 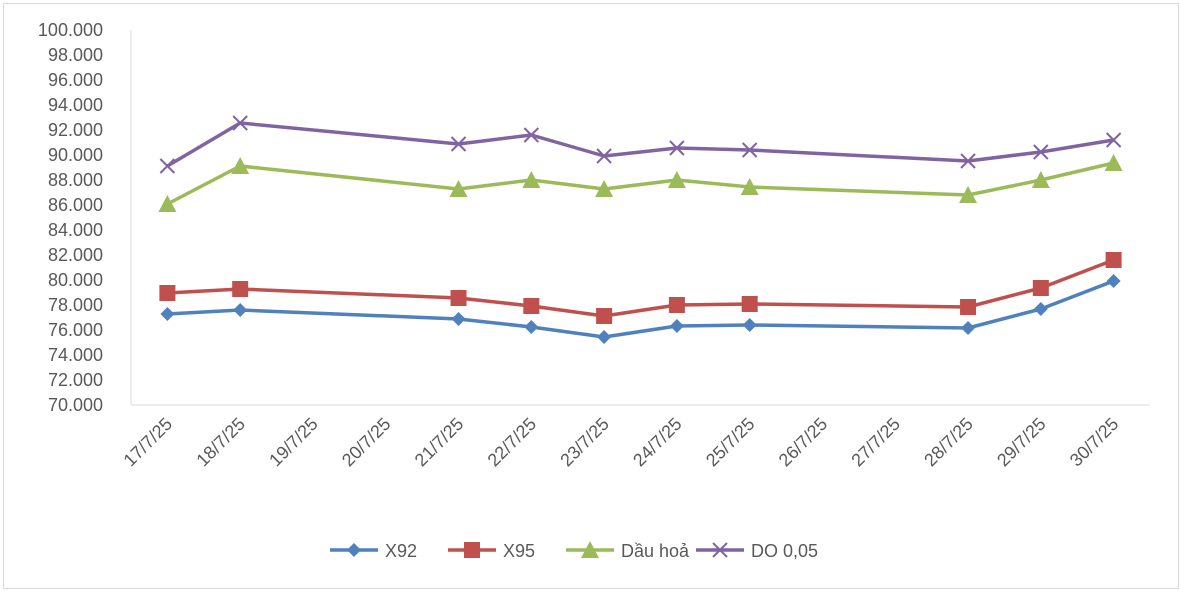 What do you see at coordinates (784, 551) in the screenshot?
I see `legend-label: DO 0,05` at bounding box center [784, 551].